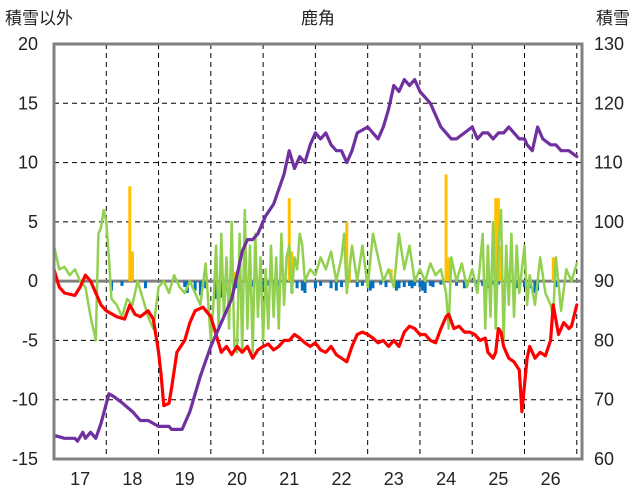 Image resolution: width=636 pixels, height=501 pixels. Describe the element at coordinates (25, 400) in the screenshot. I see `left-tick-label: -10` at that location.